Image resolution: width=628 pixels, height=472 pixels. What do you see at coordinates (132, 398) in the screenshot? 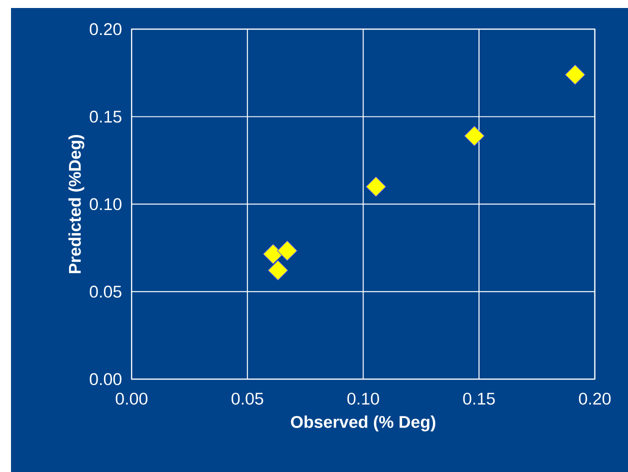
I see `x-tick-label: 0.00` at bounding box center [132, 398].